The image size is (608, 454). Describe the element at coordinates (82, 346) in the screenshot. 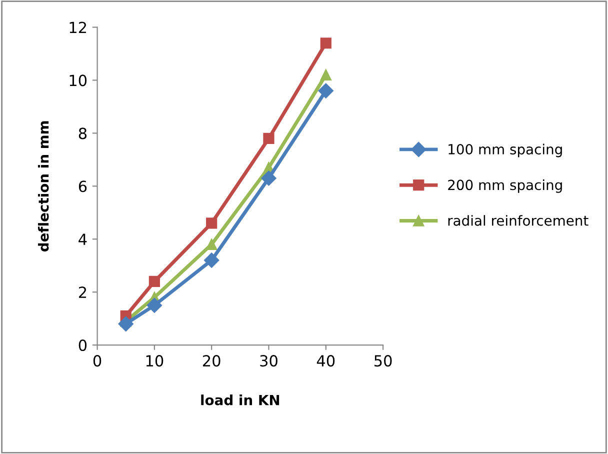

I see `y-tick-label: 0` at that location.